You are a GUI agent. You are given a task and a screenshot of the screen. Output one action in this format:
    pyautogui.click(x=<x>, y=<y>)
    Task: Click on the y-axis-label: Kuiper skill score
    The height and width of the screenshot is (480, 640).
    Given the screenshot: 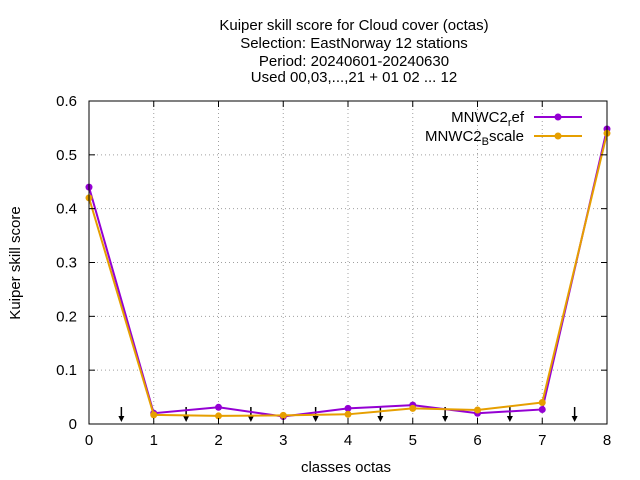 What is the action you would take?
    pyautogui.click(x=15, y=262)
    